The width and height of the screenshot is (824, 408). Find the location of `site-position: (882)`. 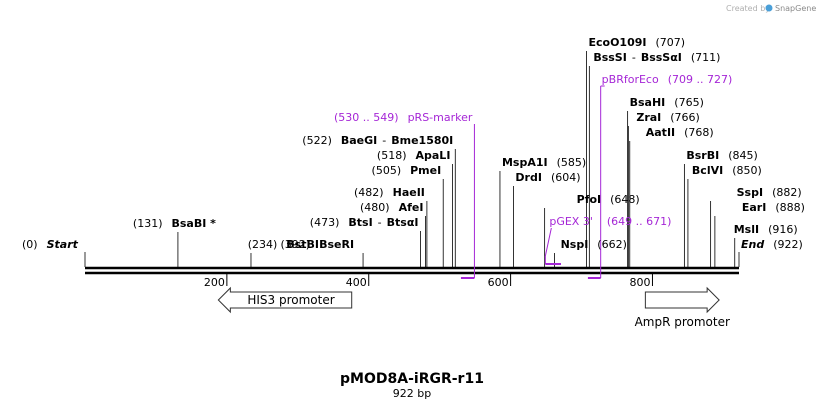

site-position: (882) is located at coordinates (787, 192).